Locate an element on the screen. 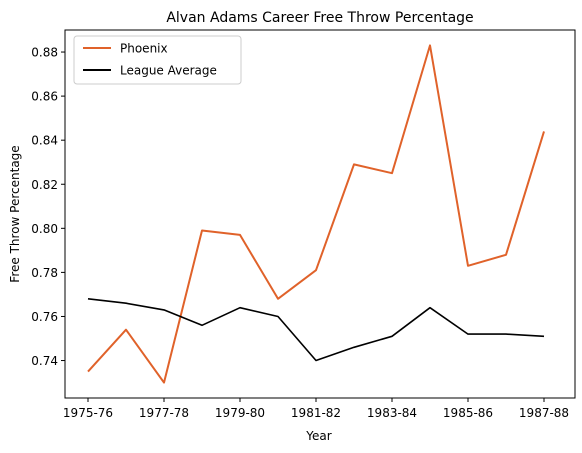 The width and height of the screenshot is (582, 453). x-tick-label: 1985-86 is located at coordinates (468, 413).